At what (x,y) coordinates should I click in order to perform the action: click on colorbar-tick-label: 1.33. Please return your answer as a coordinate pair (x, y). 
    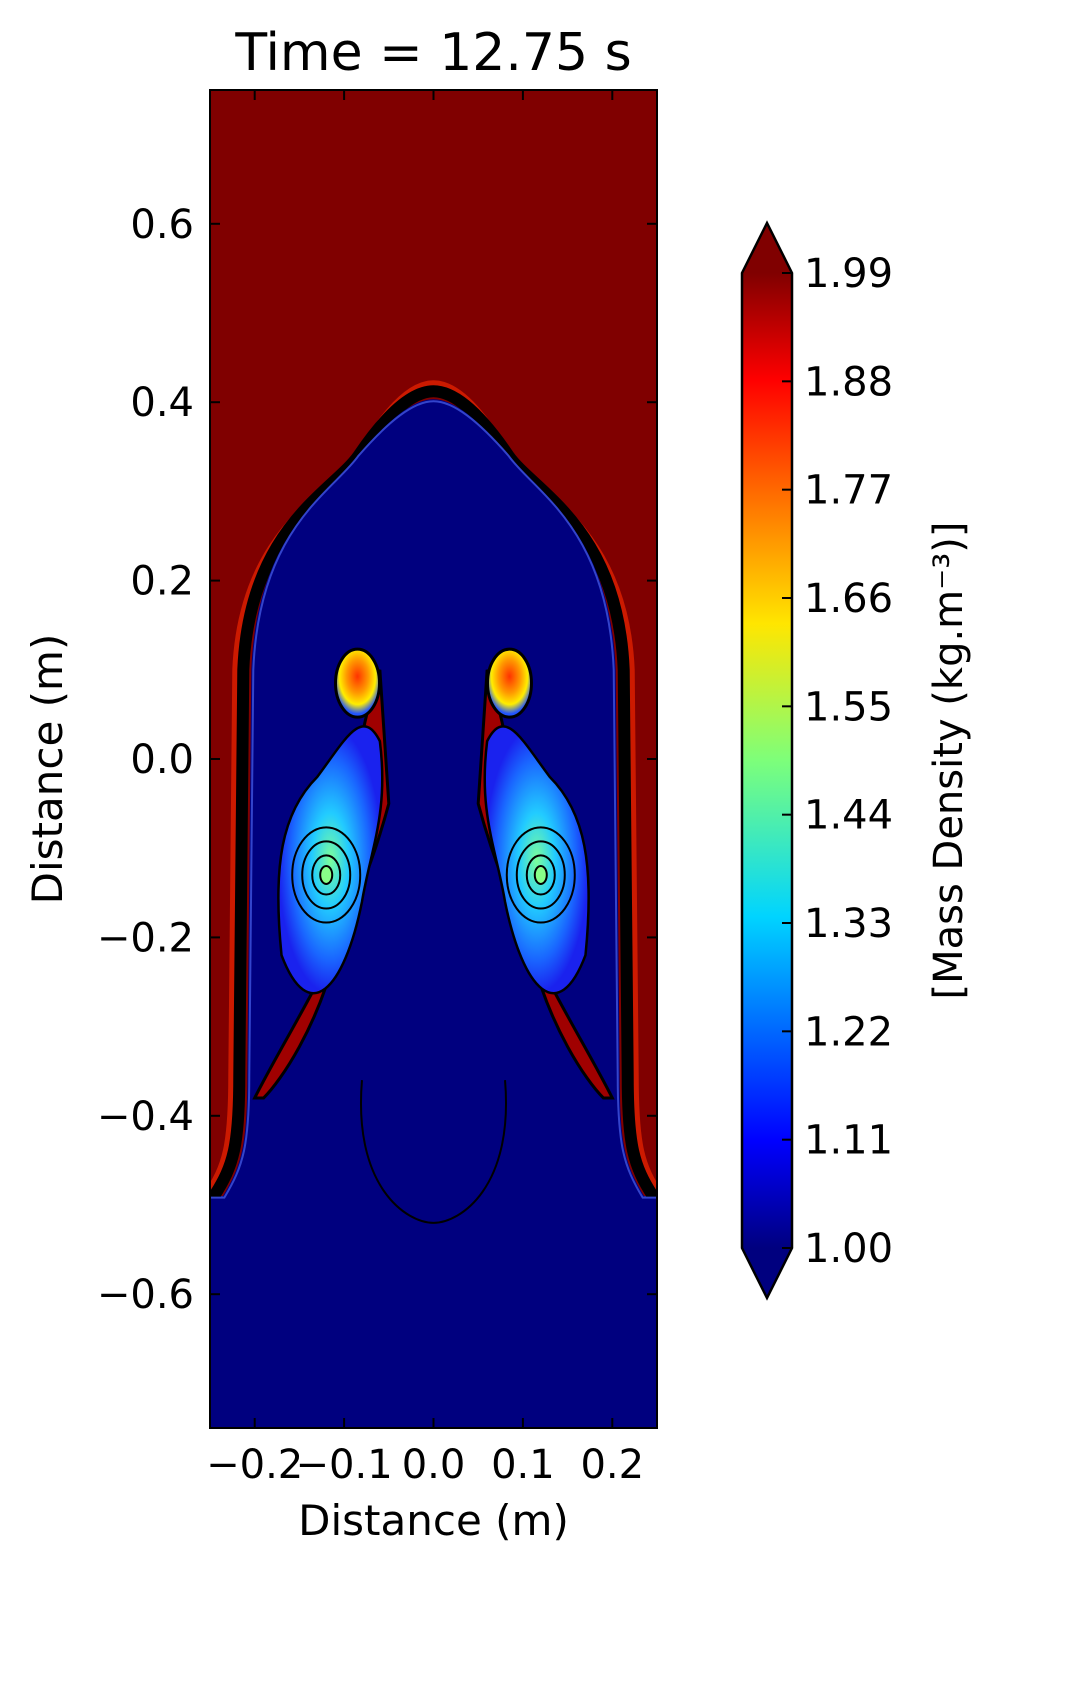
    Looking at the image, I should click on (848, 924).